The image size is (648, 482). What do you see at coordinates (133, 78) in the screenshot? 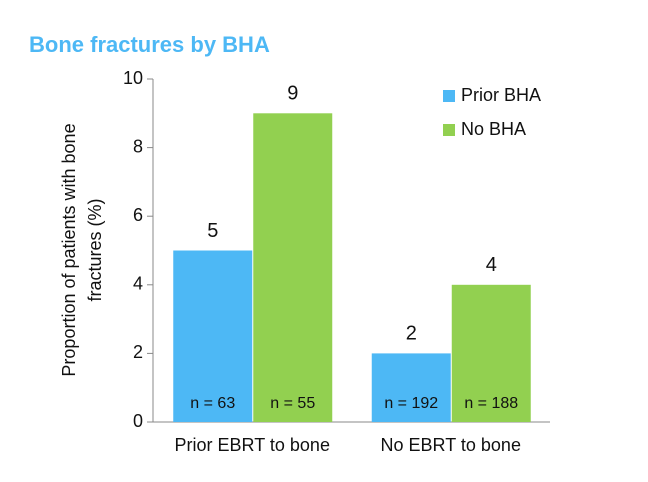
I see `y-tick-label: 10` at bounding box center [133, 78].